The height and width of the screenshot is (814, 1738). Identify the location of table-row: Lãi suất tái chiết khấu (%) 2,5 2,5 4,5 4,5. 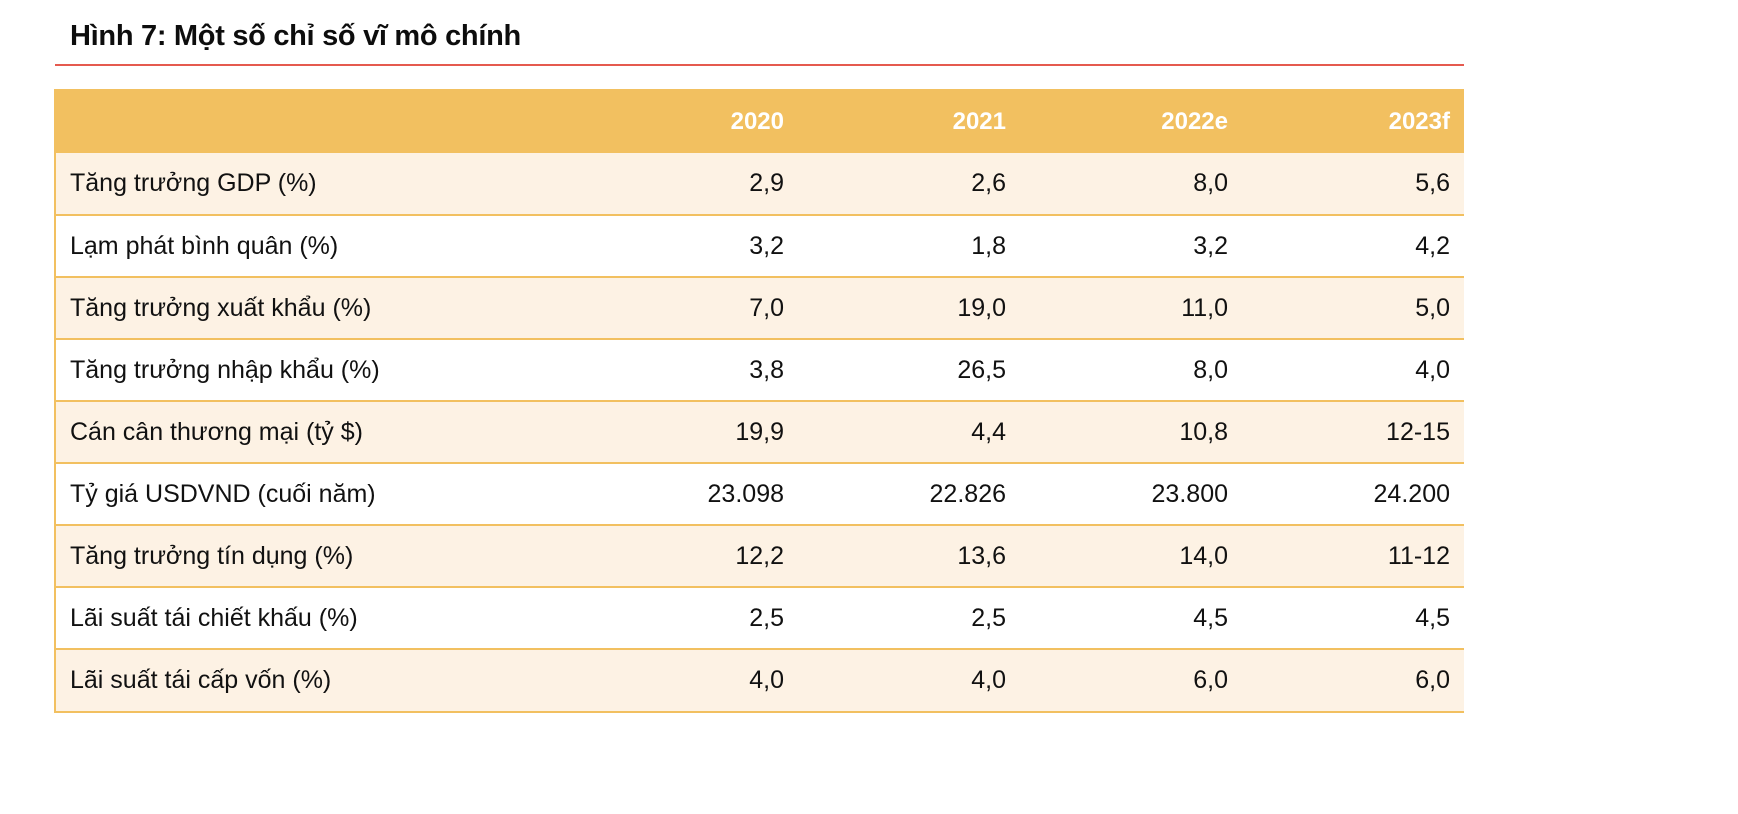
(760, 617).